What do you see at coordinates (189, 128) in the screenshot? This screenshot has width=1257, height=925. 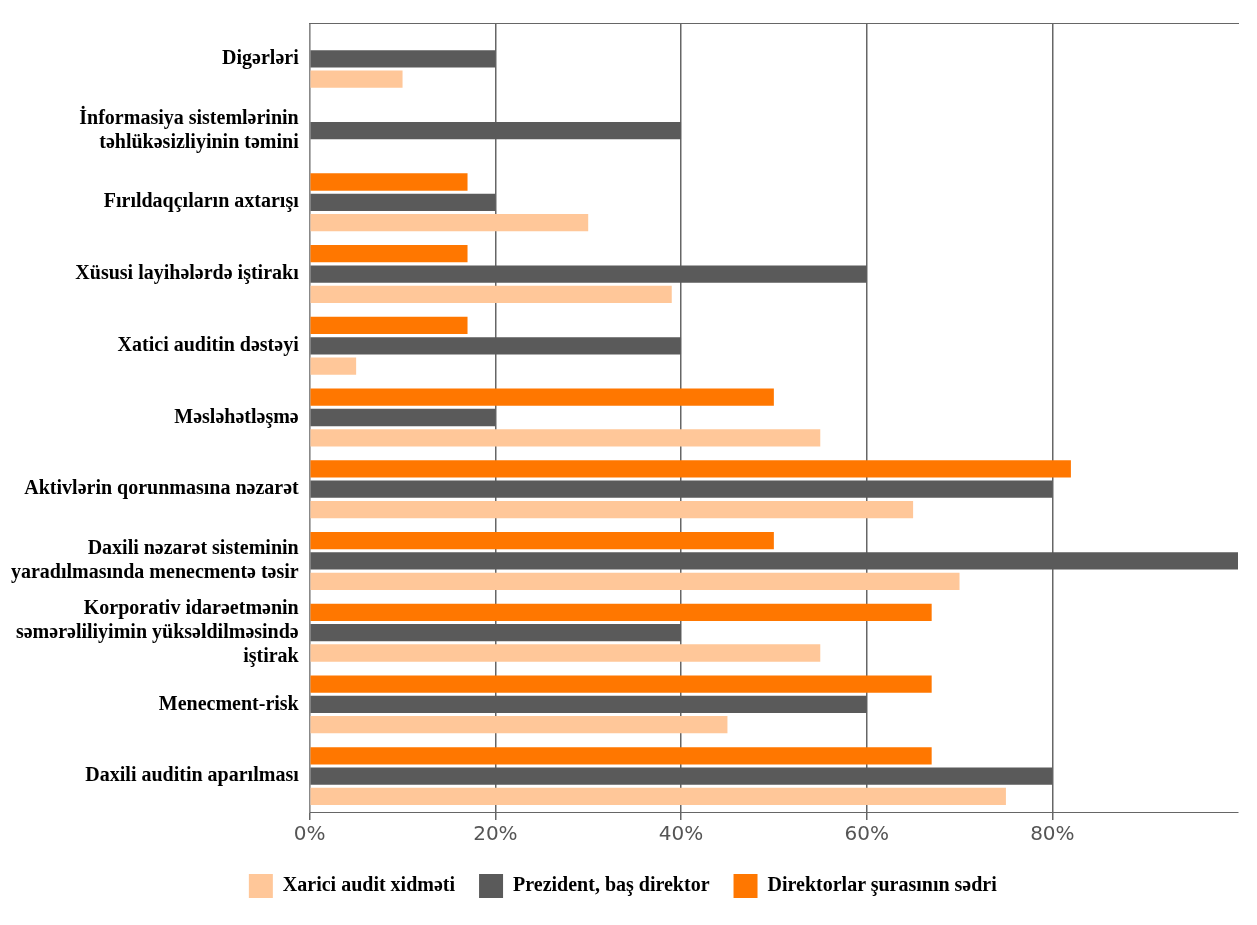 I see `y-tick-label: İnformasiya sistemlərinin təhlükəsizliyinin təmini` at bounding box center [189, 128].